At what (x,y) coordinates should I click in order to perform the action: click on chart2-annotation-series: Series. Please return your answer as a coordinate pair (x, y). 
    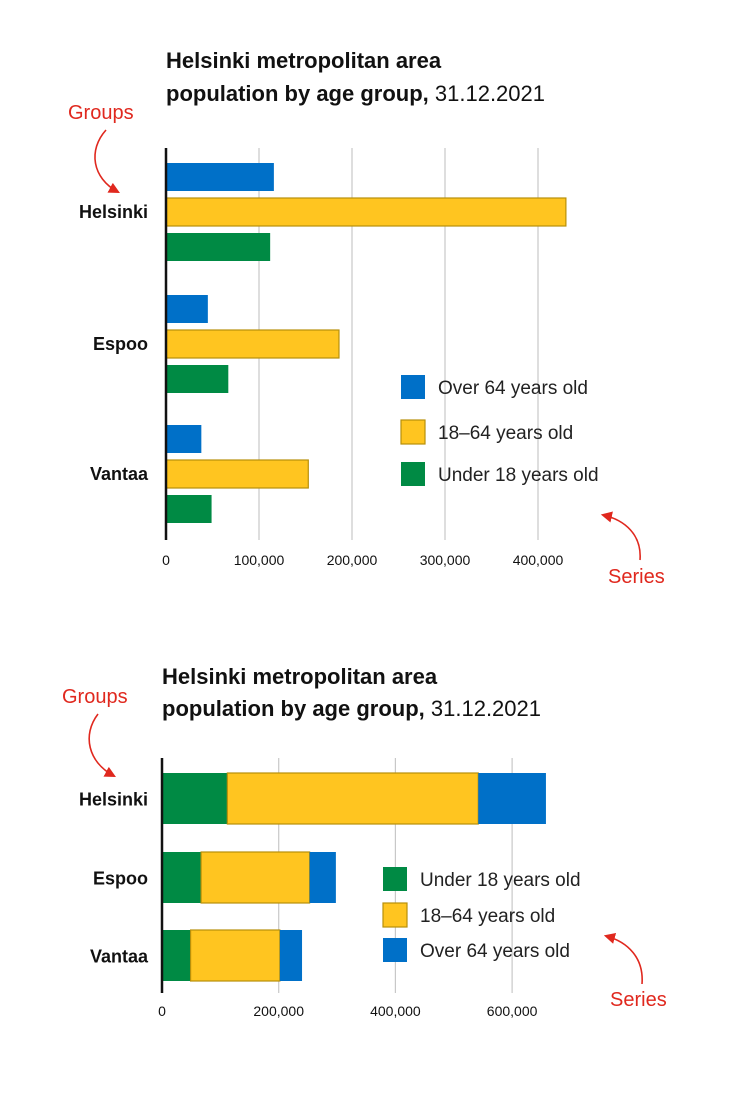
    Looking at the image, I should click on (638, 1000).